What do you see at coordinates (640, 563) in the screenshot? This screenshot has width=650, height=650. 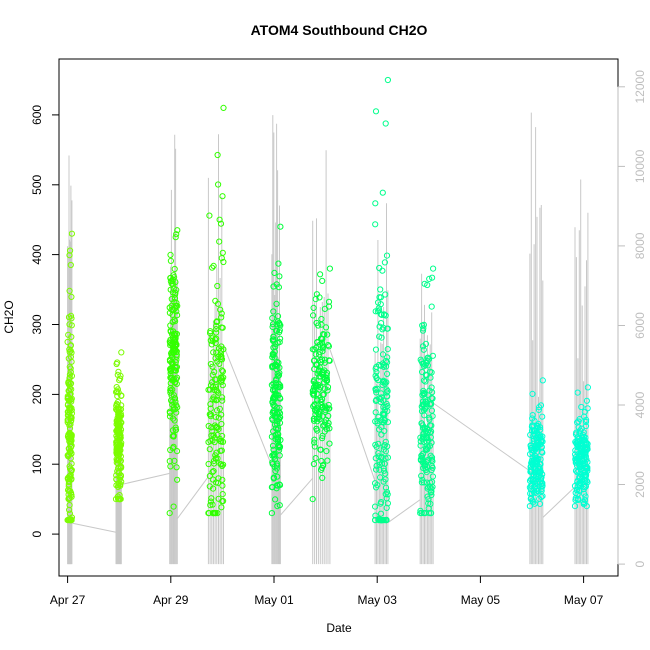 I see `right-tick-label: 0` at bounding box center [640, 563].